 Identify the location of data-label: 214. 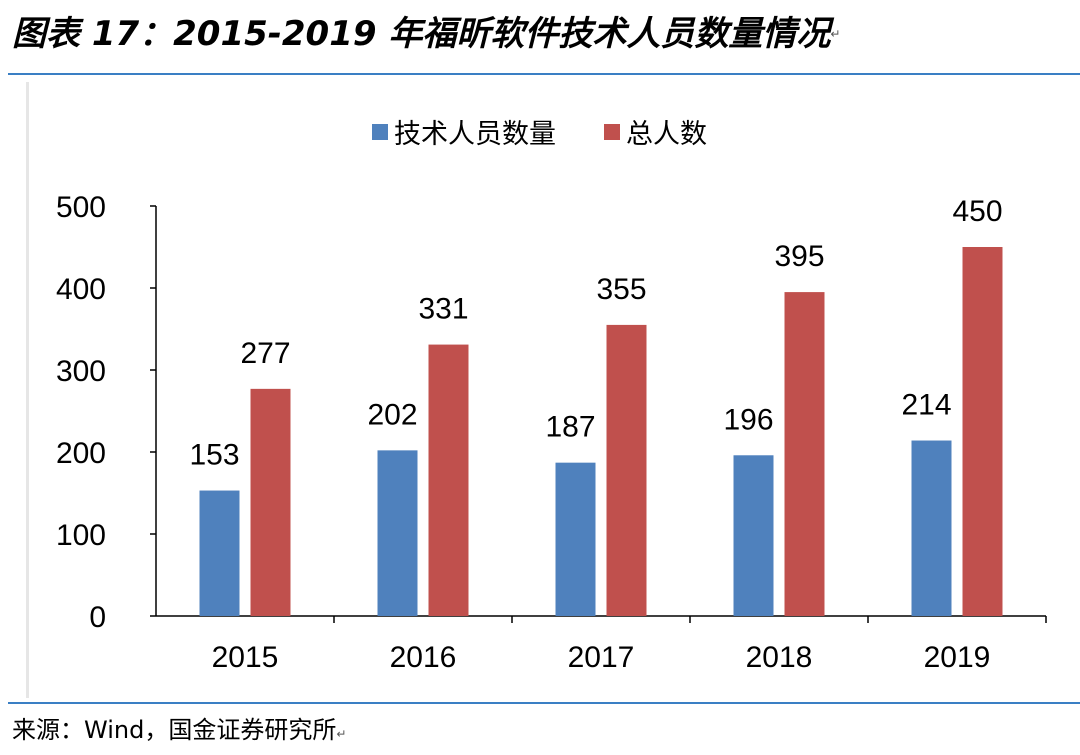
(926, 405).